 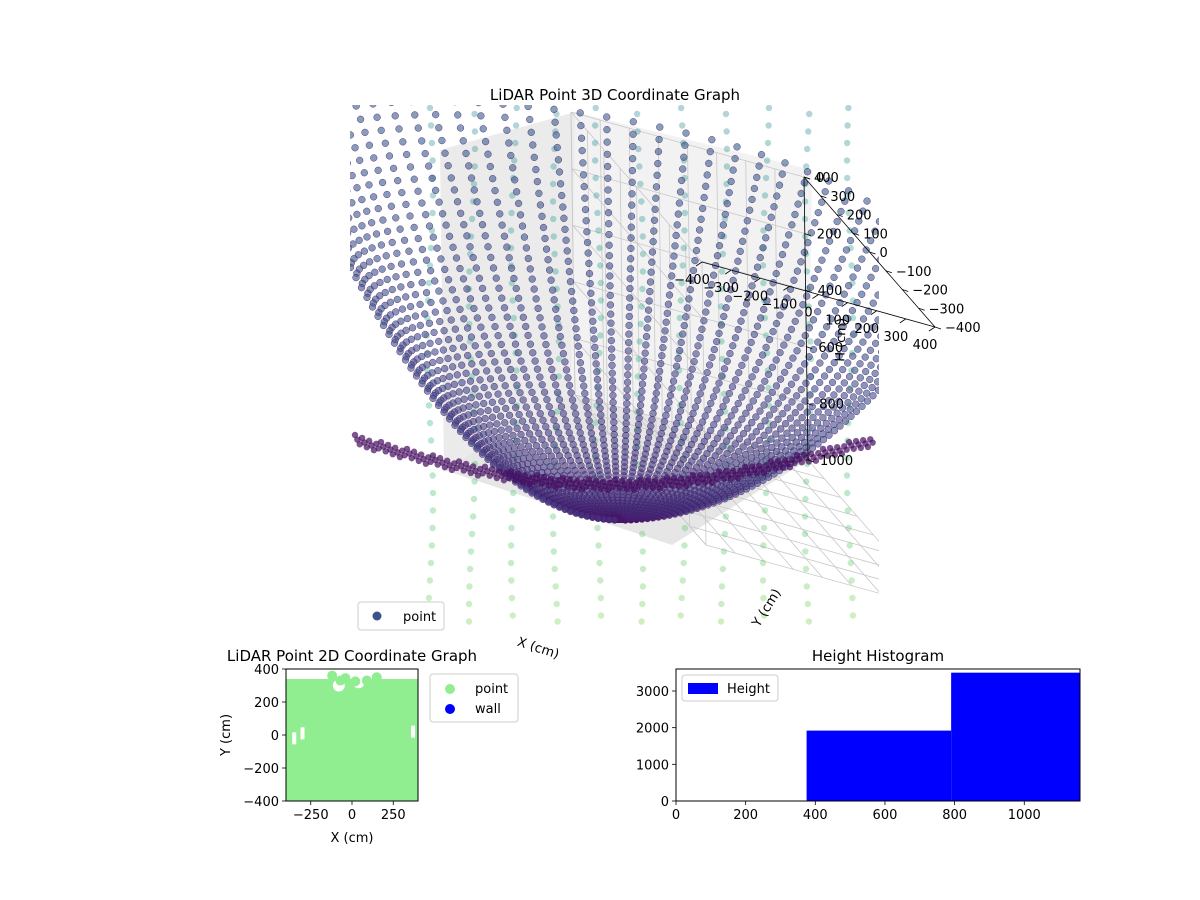 What do you see at coordinates (302, 733) in the screenshot?
I see `gap-2d` at bounding box center [302, 733].